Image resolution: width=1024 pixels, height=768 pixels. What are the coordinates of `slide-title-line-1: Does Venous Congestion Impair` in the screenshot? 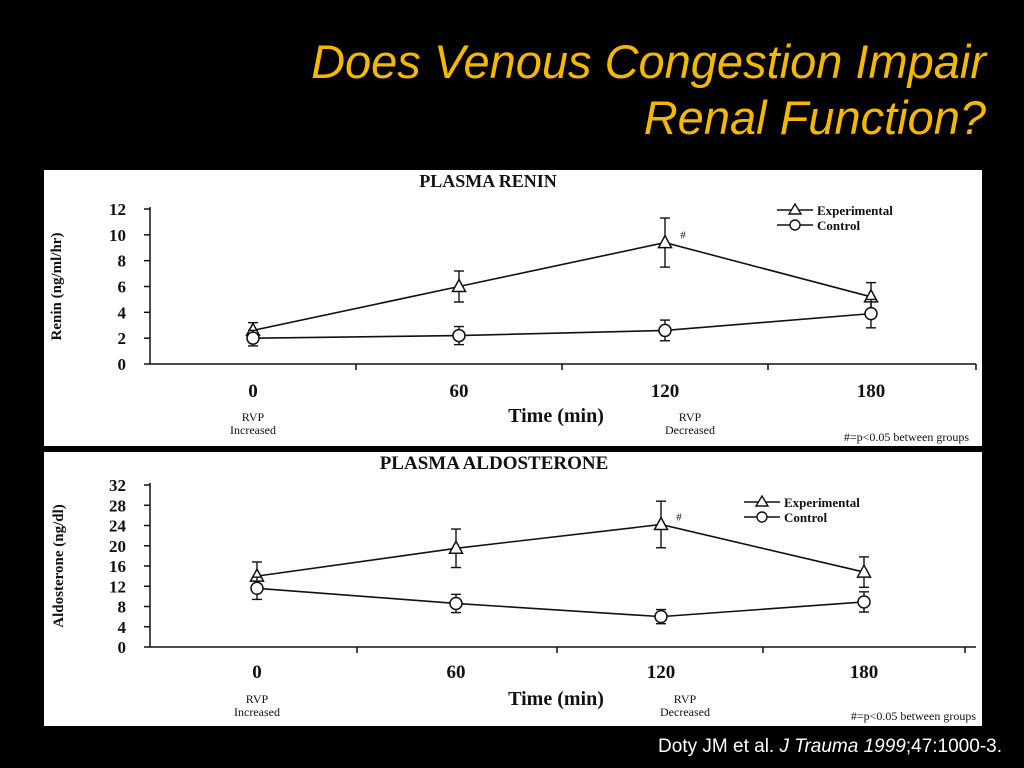 It's located at (648, 61).